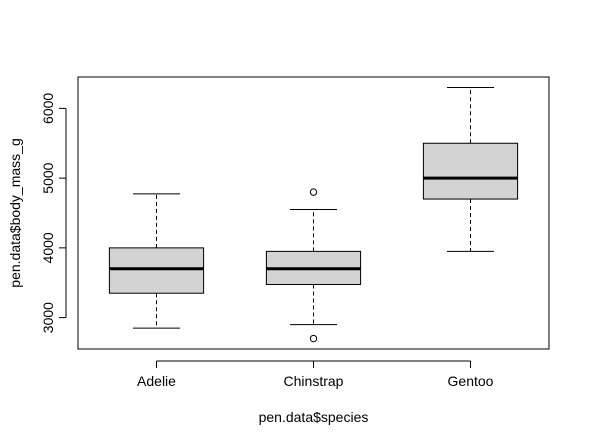 The image size is (591, 447). What do you see at coordinates (314, 381) in the screenshot?
I see `x-tick-label: Chinstrap` at bounding box center [314, 381].